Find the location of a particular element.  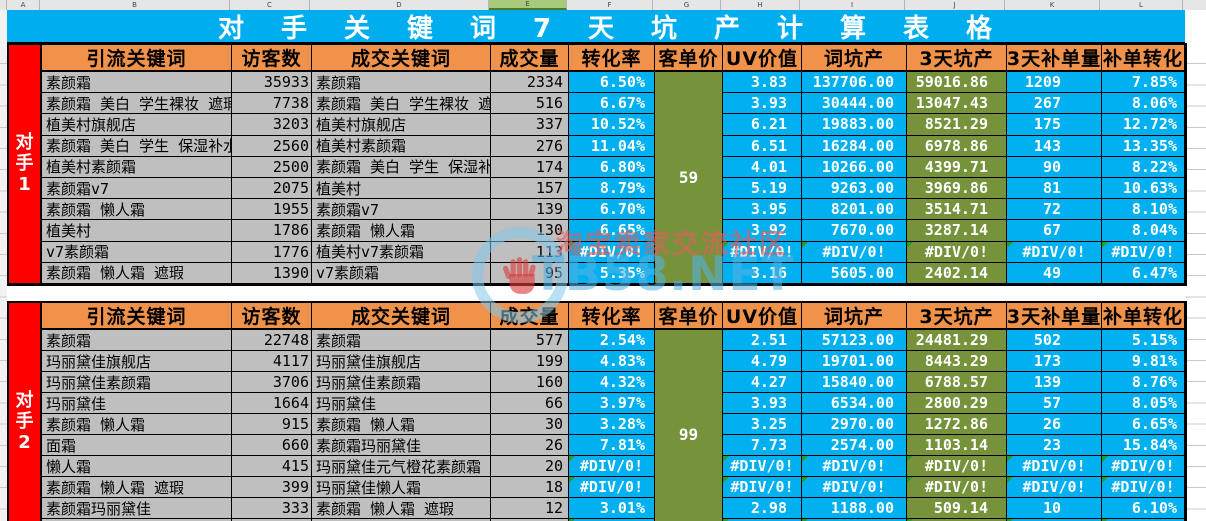

column-letter-F: F is located at coordinates (610, 5).